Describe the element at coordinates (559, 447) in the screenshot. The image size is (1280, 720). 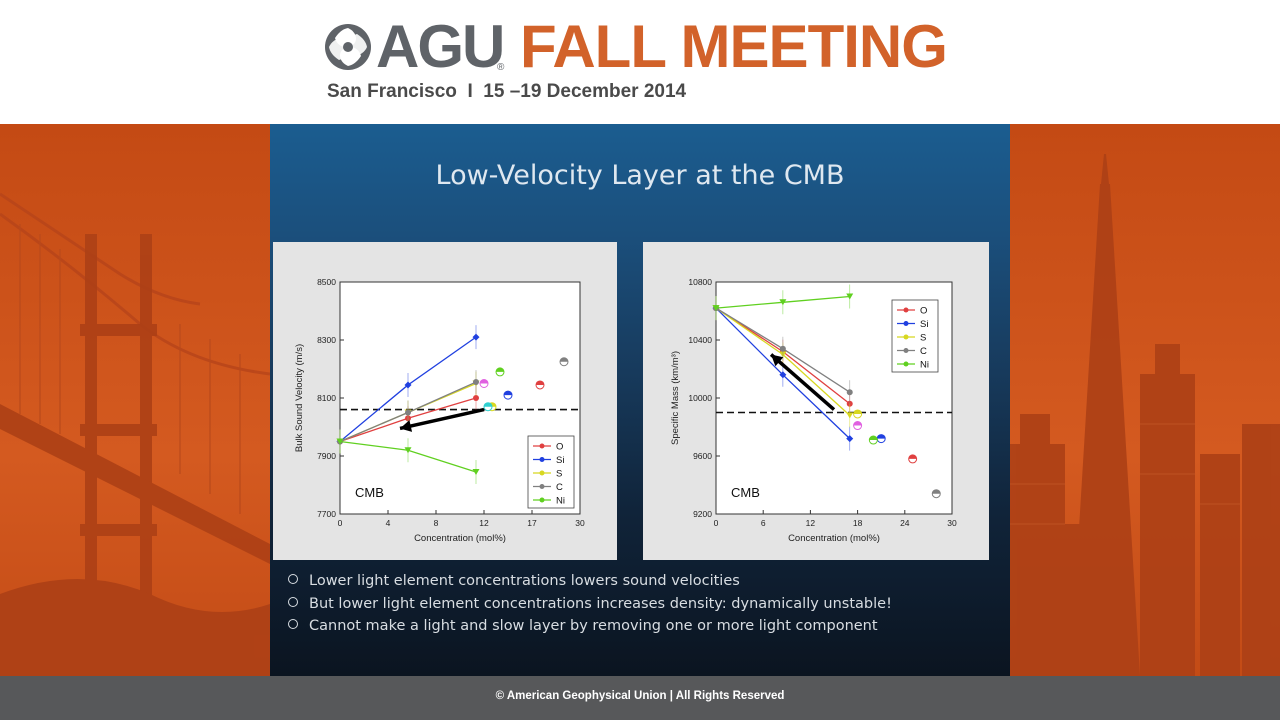
I see `chart0-legend-label-o: O` at that location.